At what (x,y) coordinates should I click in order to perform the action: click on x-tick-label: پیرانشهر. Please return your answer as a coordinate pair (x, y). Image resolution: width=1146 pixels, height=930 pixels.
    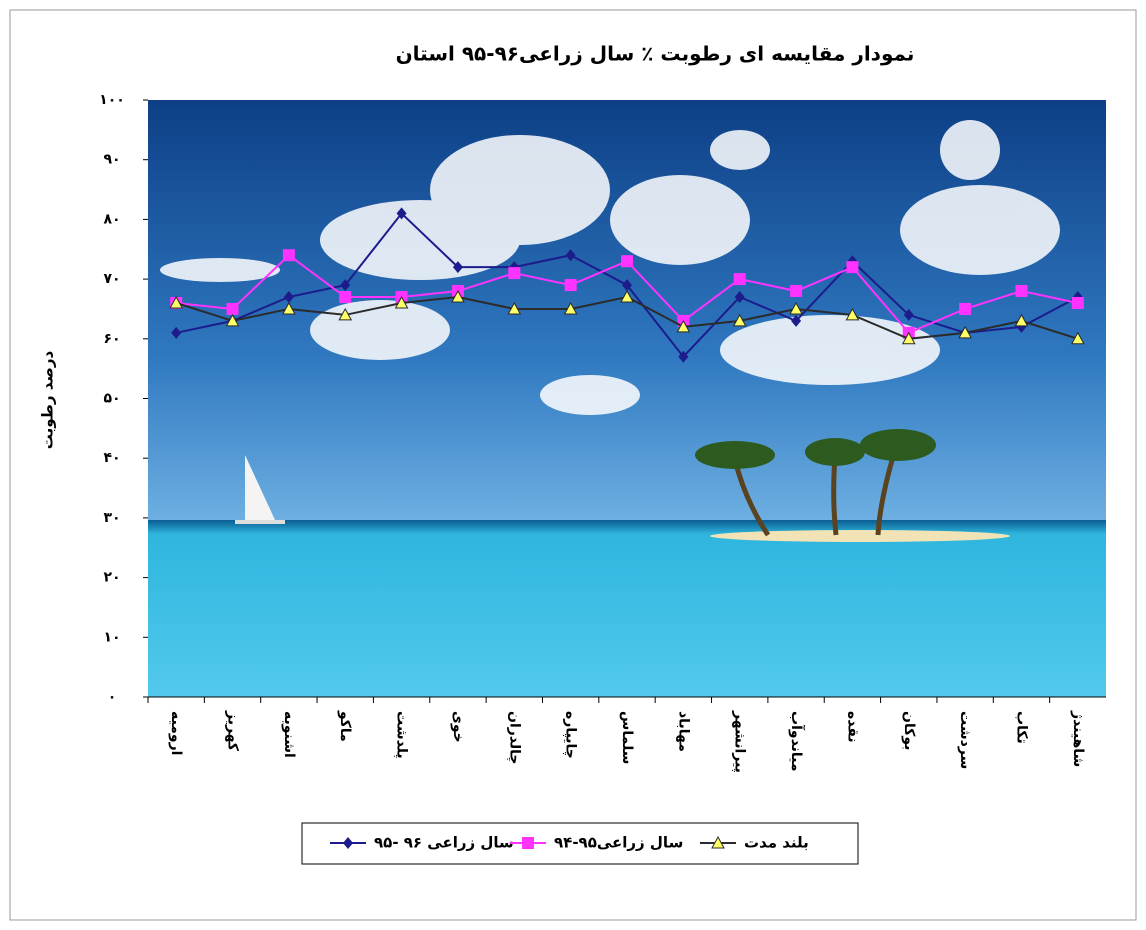
    Looking at the image, I should click on (740, 741).